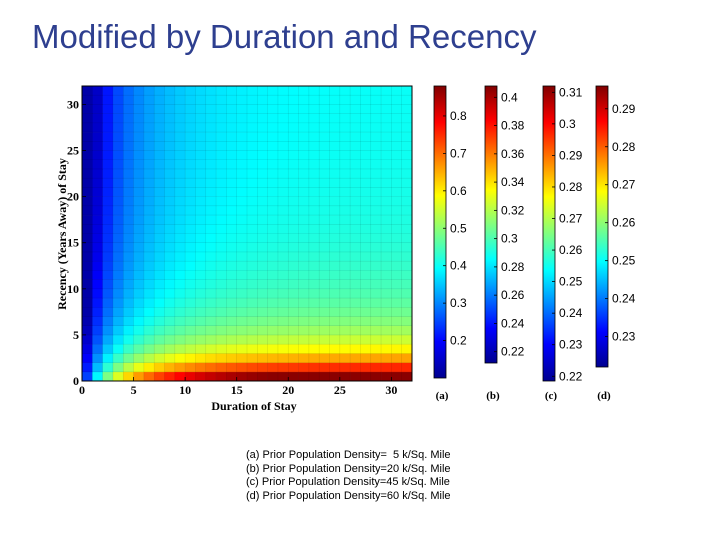 Image resolution: width=720 pixels, height=540 pixels. Describe the element at coordinates (76, 335) in the screenshot. I see `y-tick-label: 5` at that location.